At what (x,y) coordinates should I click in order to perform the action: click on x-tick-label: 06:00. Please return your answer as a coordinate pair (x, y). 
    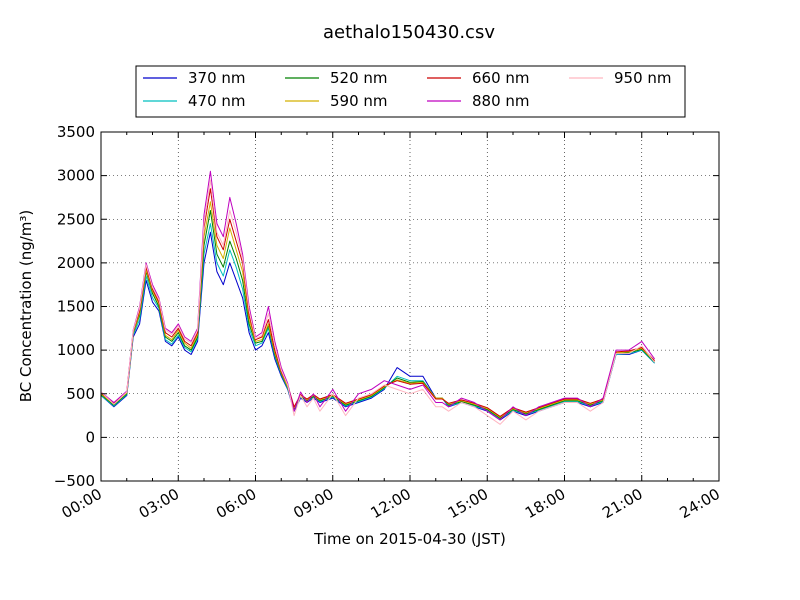
    Looking at the image, I should click on (236, 503).